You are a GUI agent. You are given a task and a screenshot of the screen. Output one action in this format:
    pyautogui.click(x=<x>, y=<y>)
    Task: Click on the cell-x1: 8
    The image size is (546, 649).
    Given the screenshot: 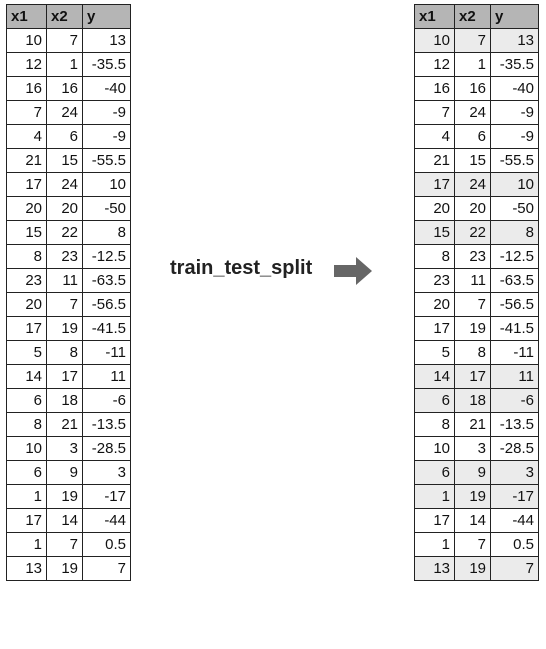 What is the action you would take?
    pyautogui.click(x=26, y=256)
    